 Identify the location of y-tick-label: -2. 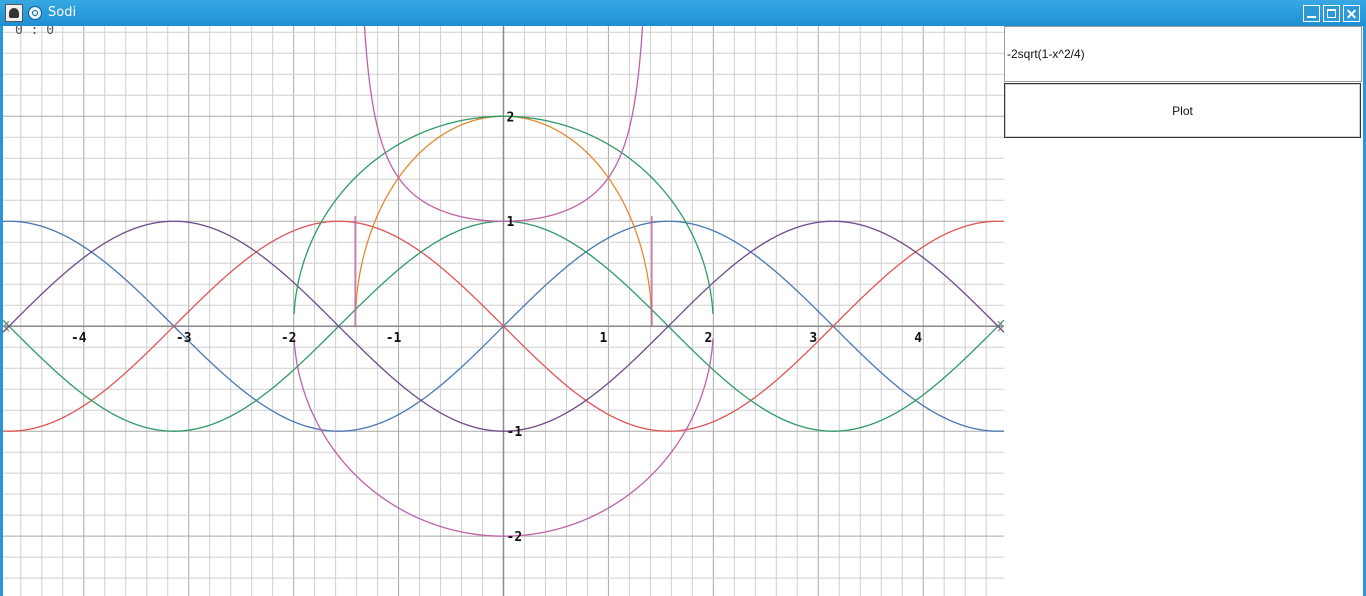
(515, 537).